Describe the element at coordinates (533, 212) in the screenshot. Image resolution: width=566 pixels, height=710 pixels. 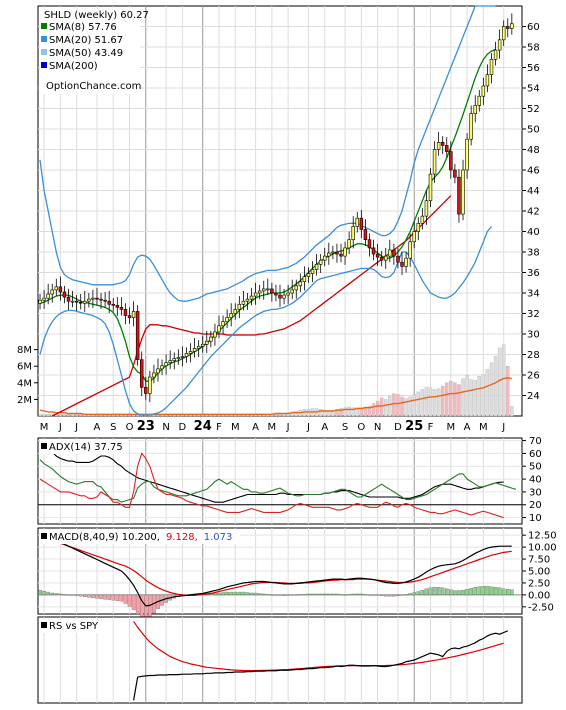
I see `price-tick-label: 42` at that location.